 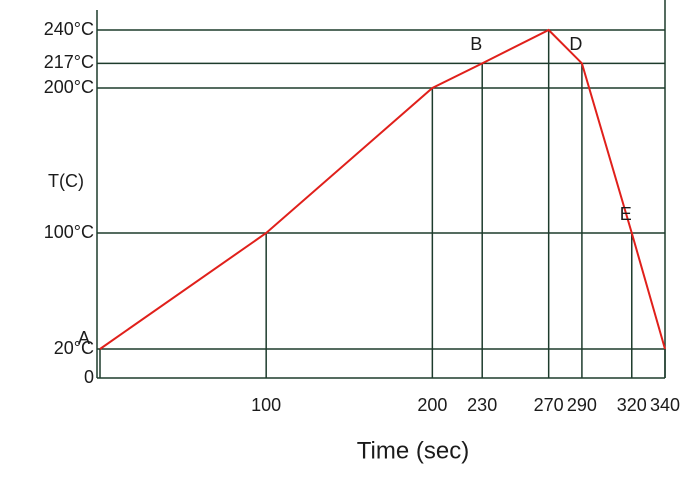 What do you see at coordinates (69, 87) in the screenshot?
I see `y-tick-label: 200°C` at bounding box center [69, 87].